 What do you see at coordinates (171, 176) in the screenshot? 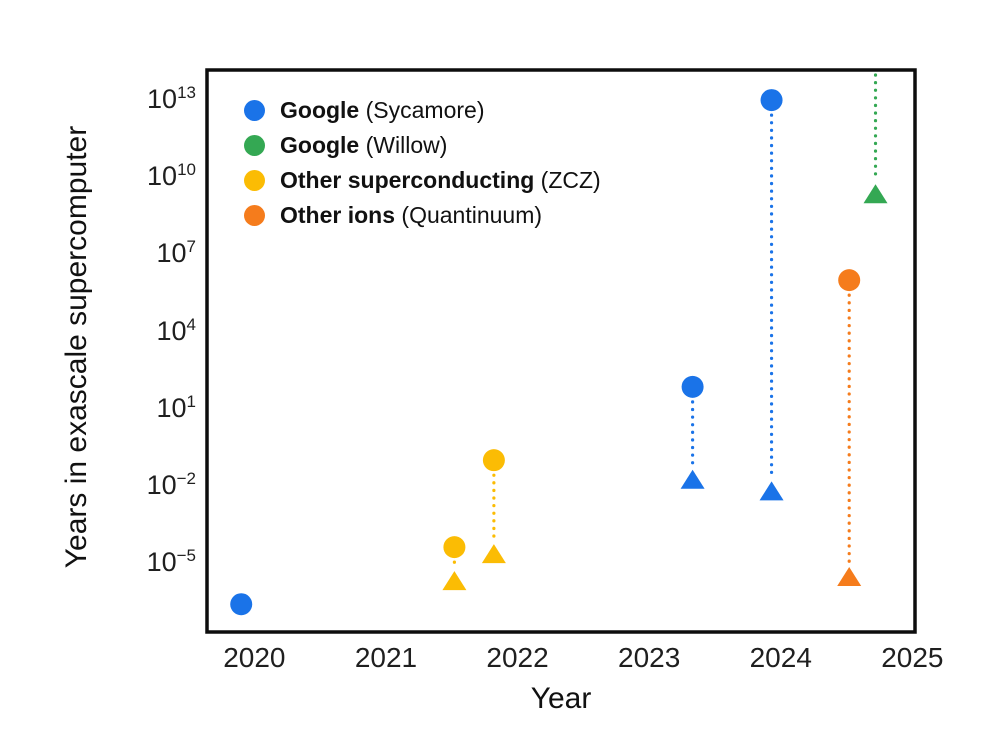
I see `y-tick-label: 10¹⁰` at bounding box center [171, 176].